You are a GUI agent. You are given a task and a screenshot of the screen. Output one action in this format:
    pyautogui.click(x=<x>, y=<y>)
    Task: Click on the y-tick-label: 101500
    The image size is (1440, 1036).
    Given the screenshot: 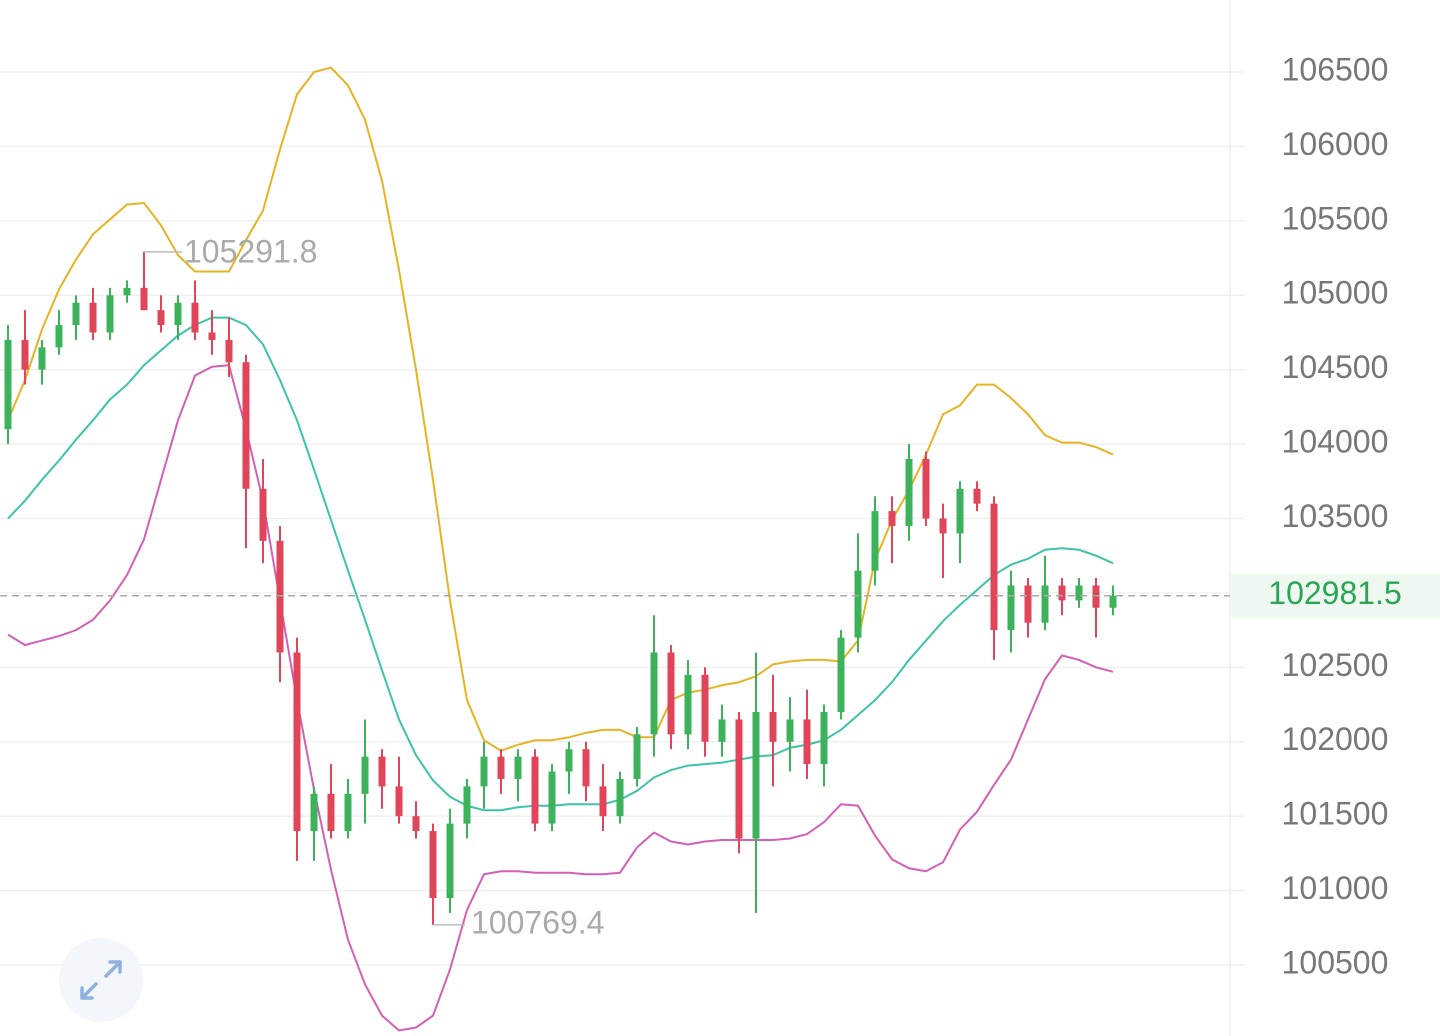 What is the action you would take?
    pyautogui.click(x=1335, y=814)
    